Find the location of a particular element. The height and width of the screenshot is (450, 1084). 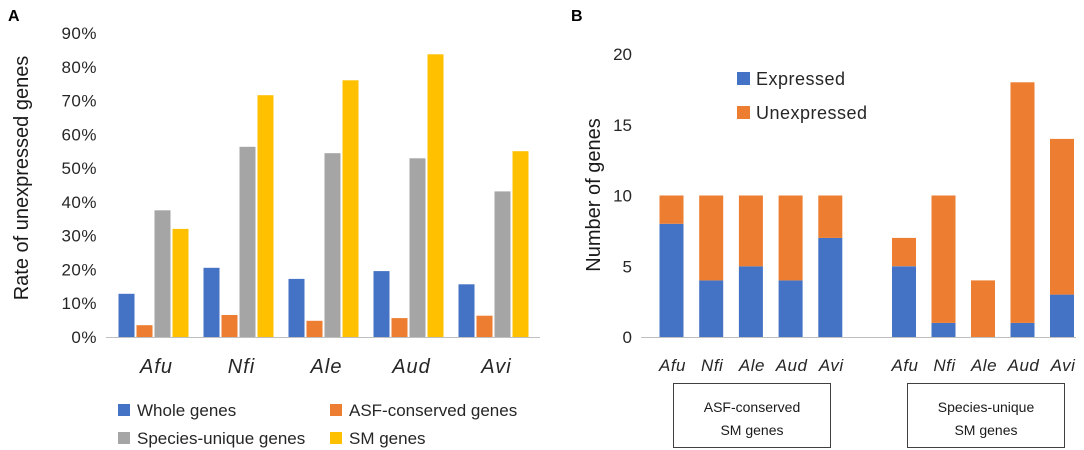

panel-b-y-tick-label: 5 is located at coordinates (627, 266).